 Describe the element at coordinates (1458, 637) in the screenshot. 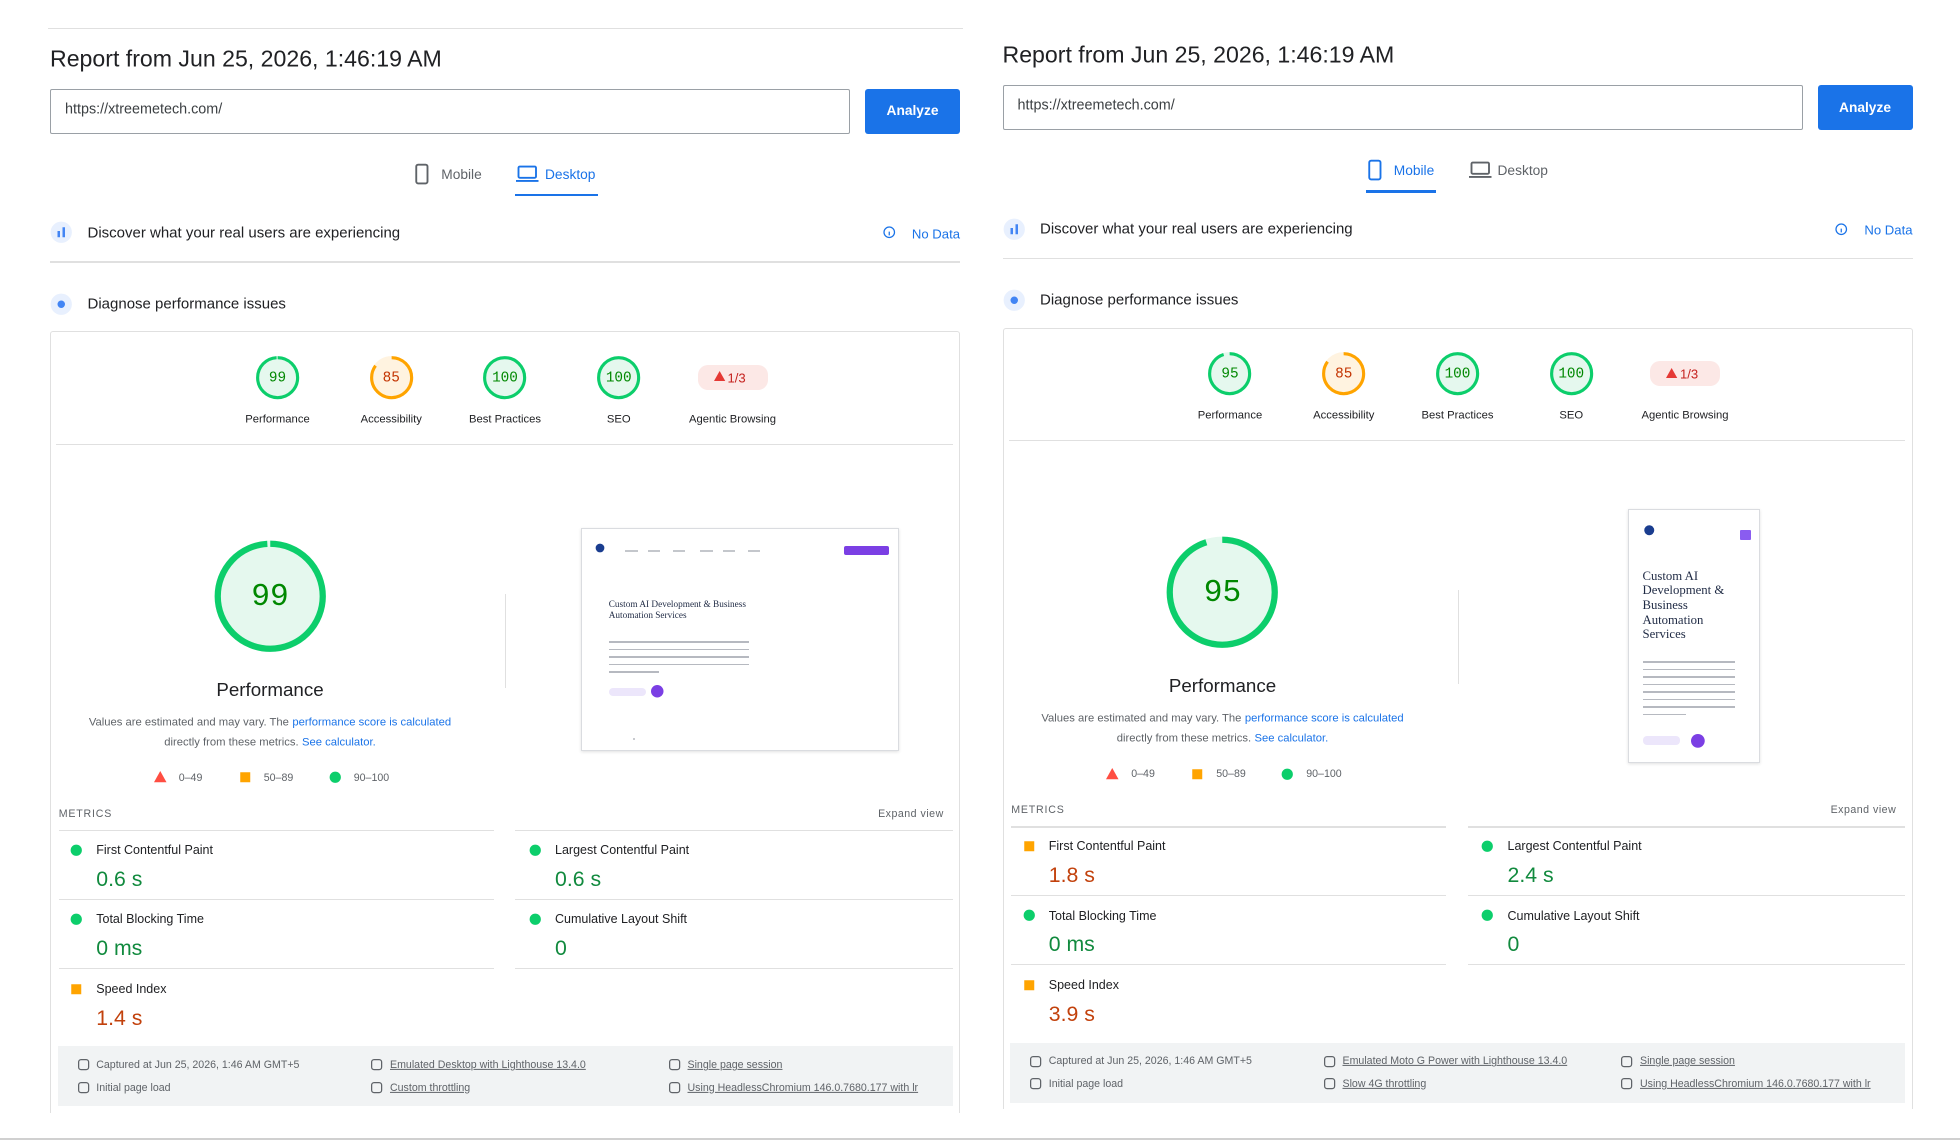

I see `divider` at that location.